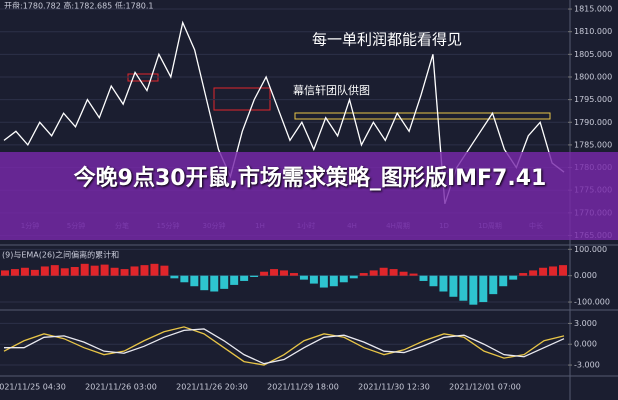  Describe the element at coordinates (593, 122) in the screenshot. I see `y-tick-label: 1790.000` at that location.